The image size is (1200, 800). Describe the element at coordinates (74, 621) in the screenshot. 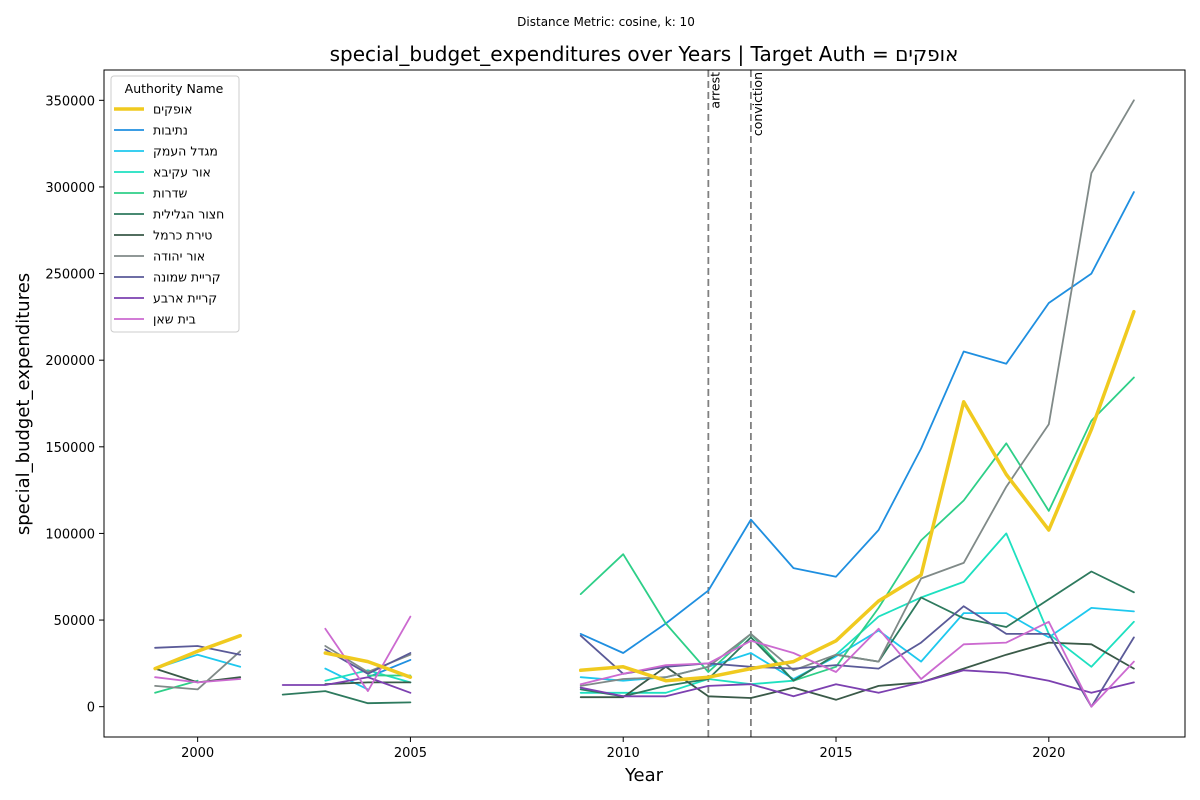

I see `y-tick-label: 50000` at that location.